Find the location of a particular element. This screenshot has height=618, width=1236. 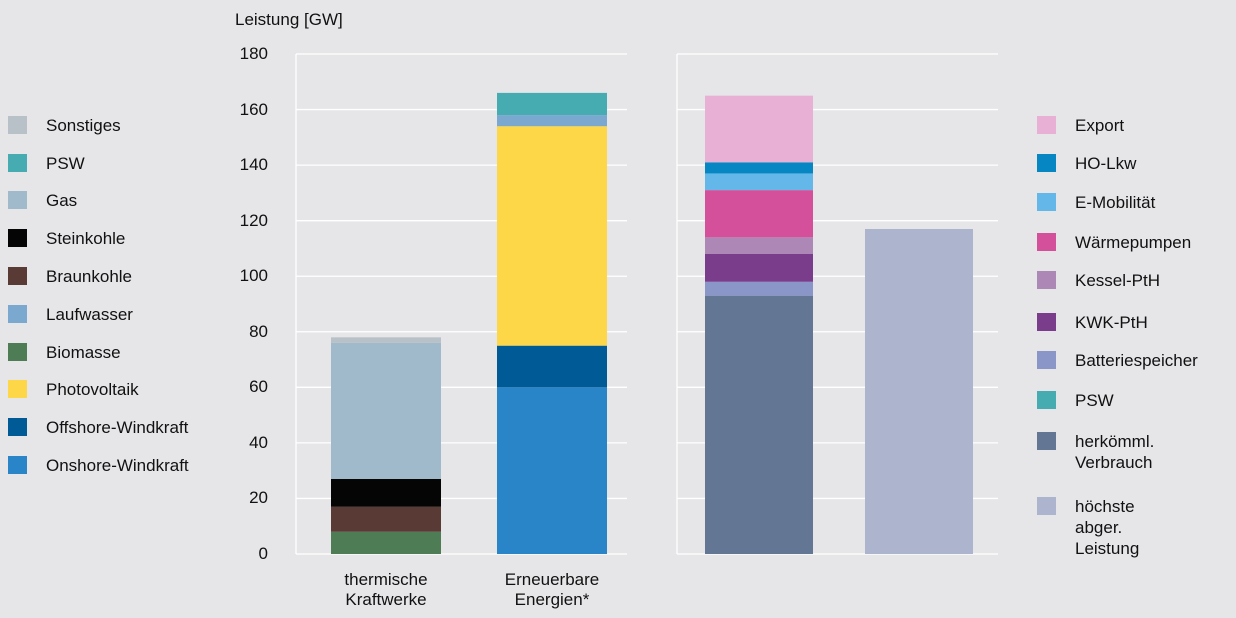

legend-label: Export is located at coordinates (1100, 125).